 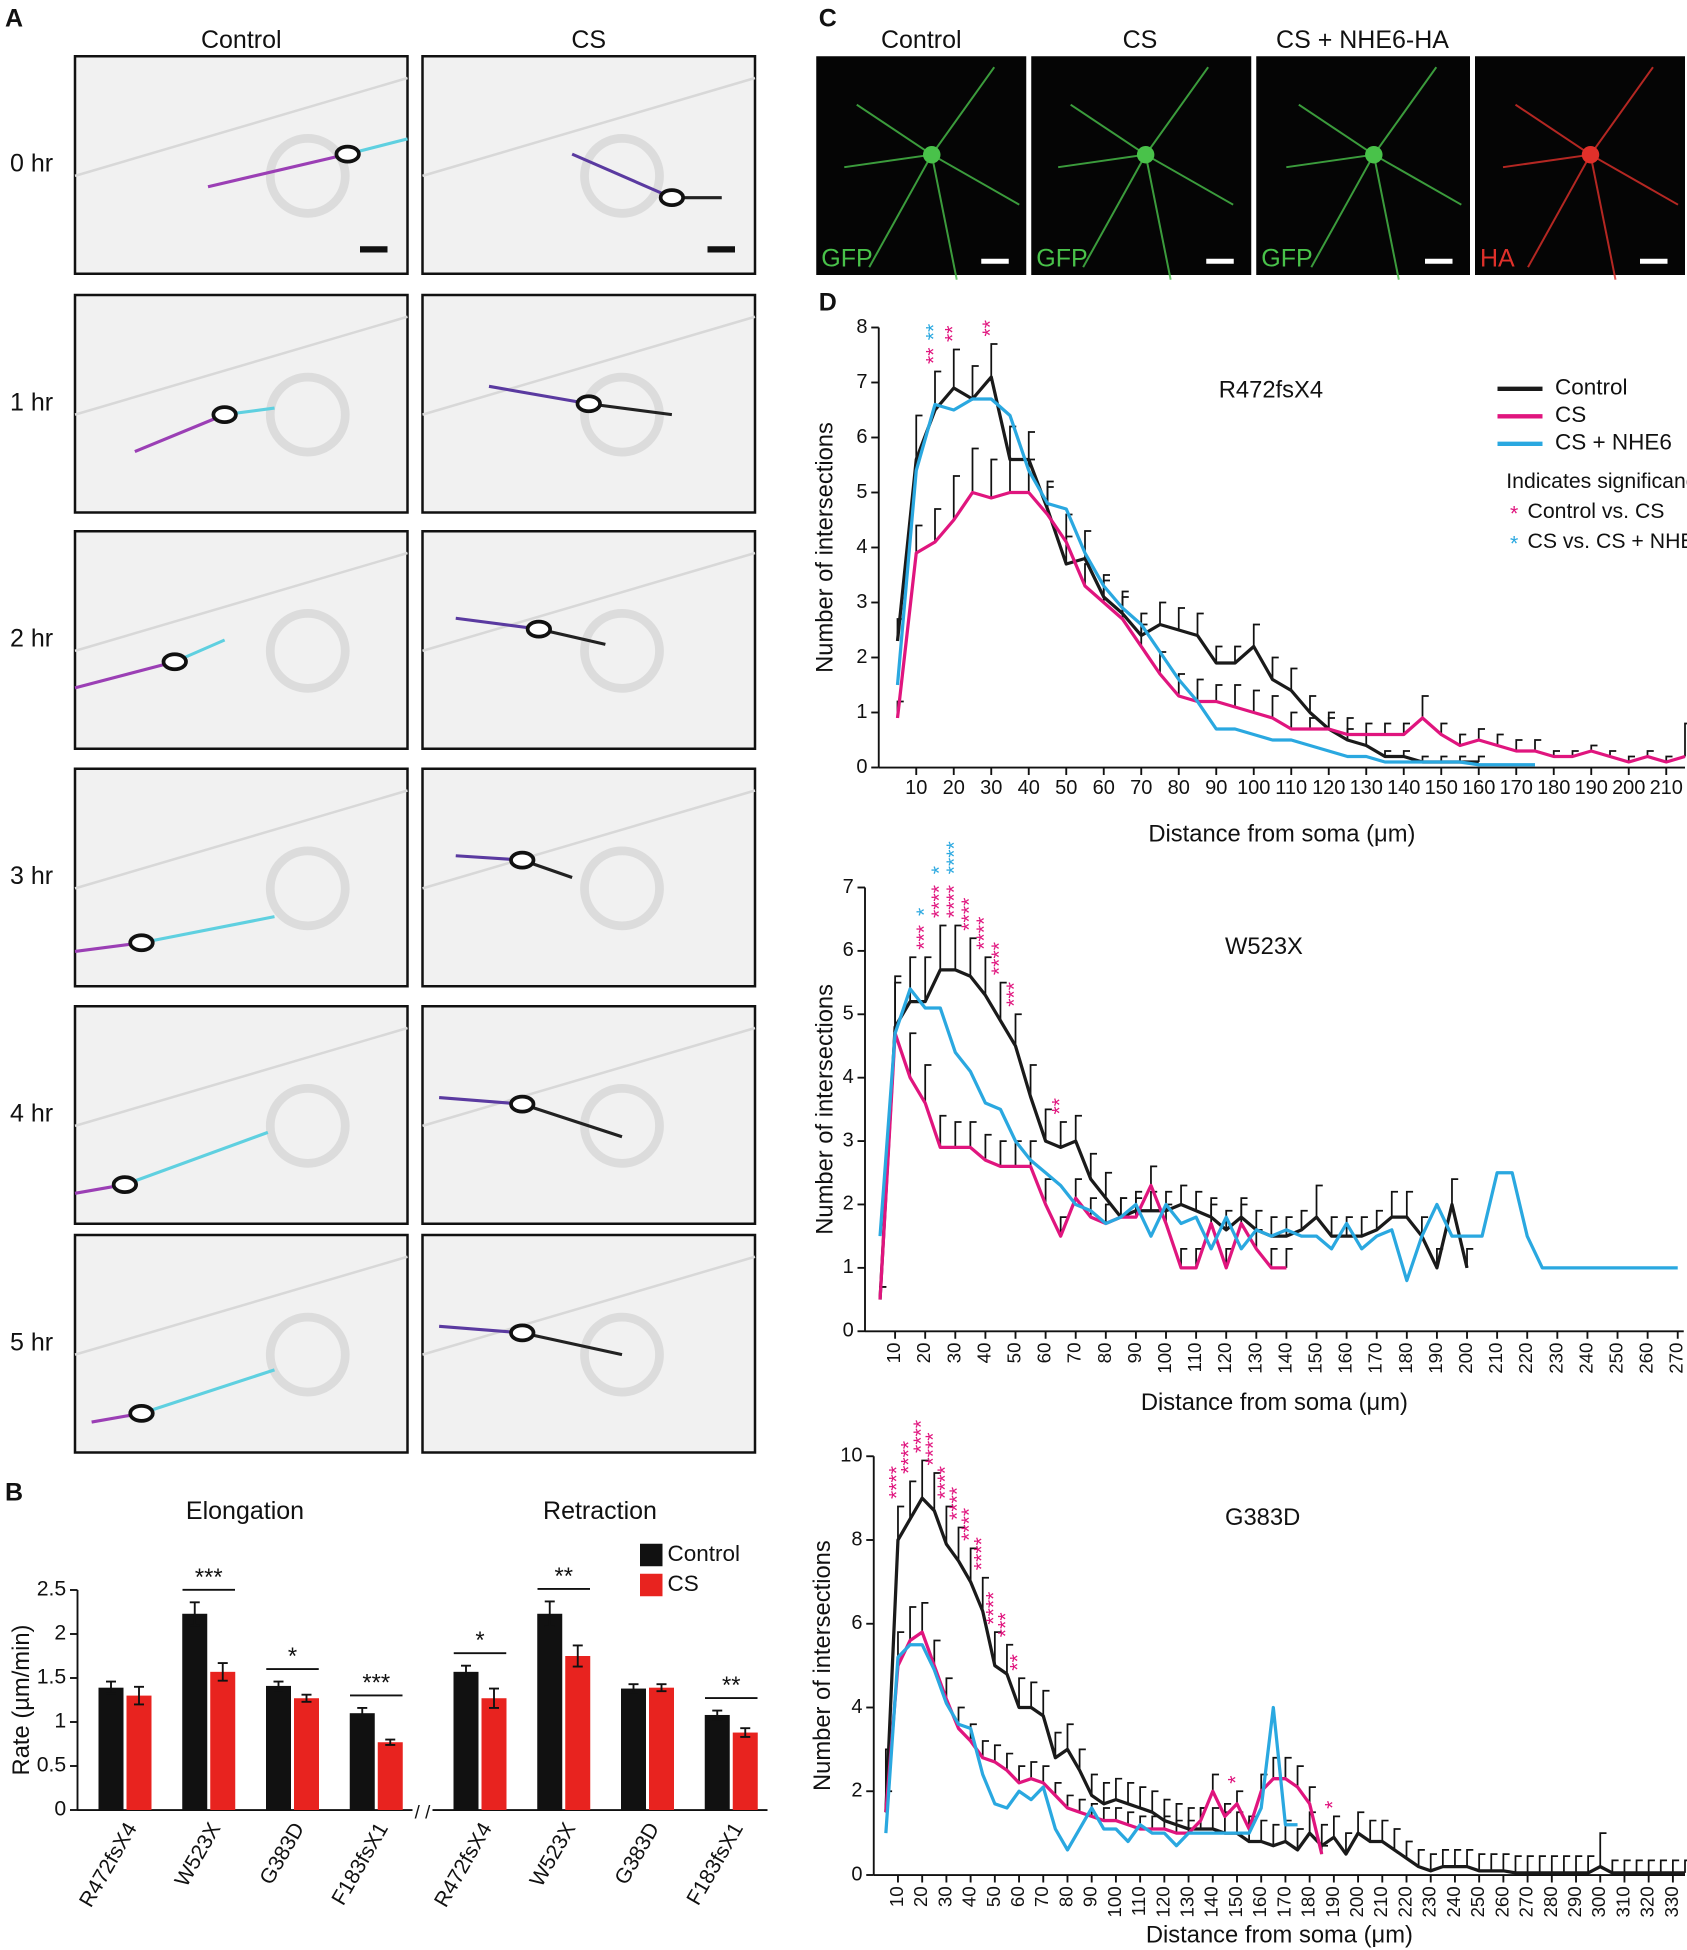 What do you see at coordinates (1622, 1901) in the screenshot?
I see `x-tick-label: 310` at bounding box center [1622, 1901].